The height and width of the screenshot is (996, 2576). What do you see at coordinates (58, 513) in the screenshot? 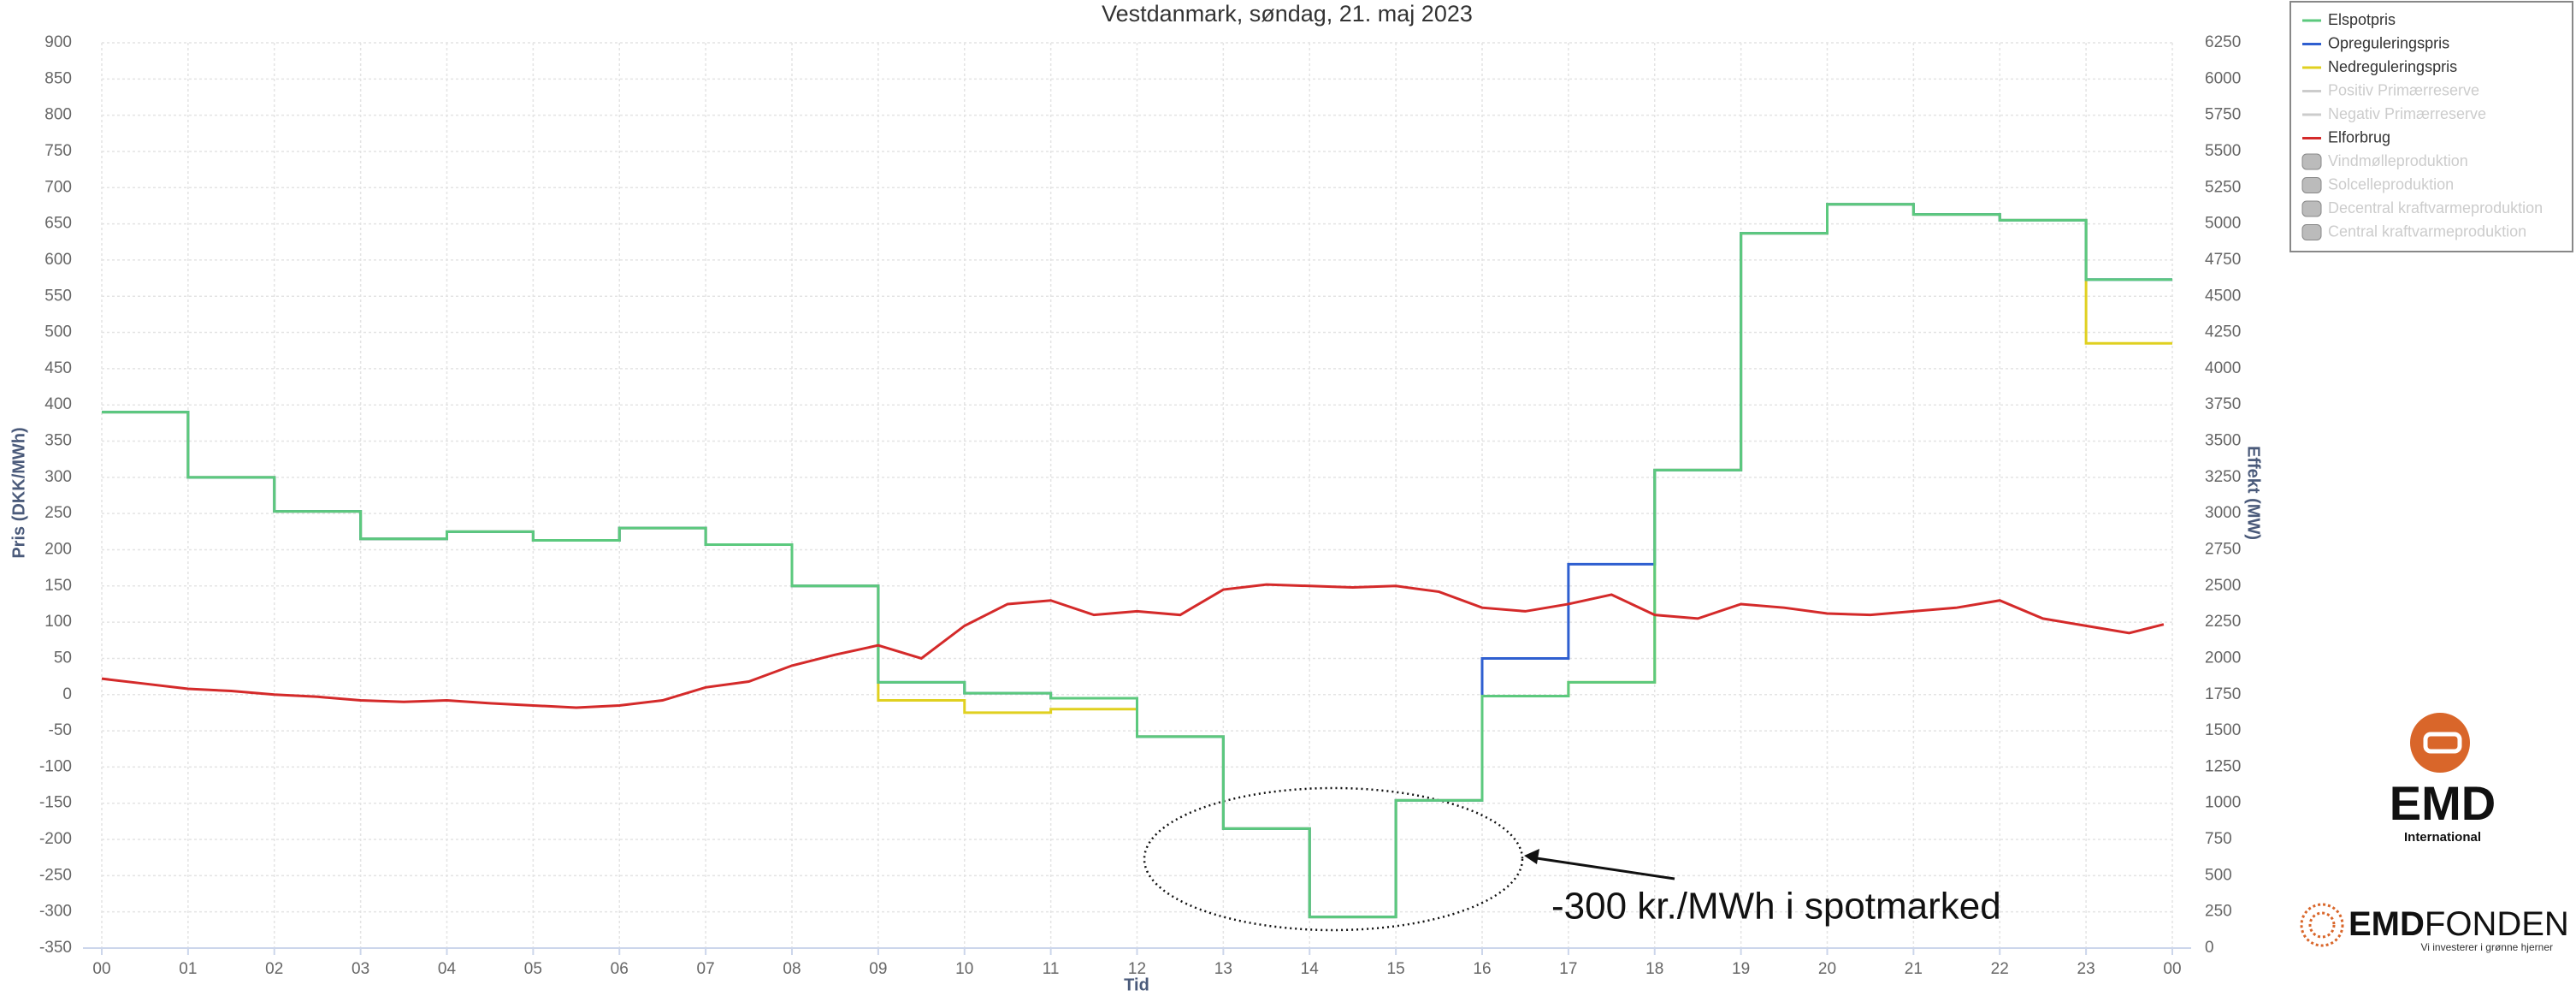
I see `y-tick-label: 250` at bounding box center [58, 513].